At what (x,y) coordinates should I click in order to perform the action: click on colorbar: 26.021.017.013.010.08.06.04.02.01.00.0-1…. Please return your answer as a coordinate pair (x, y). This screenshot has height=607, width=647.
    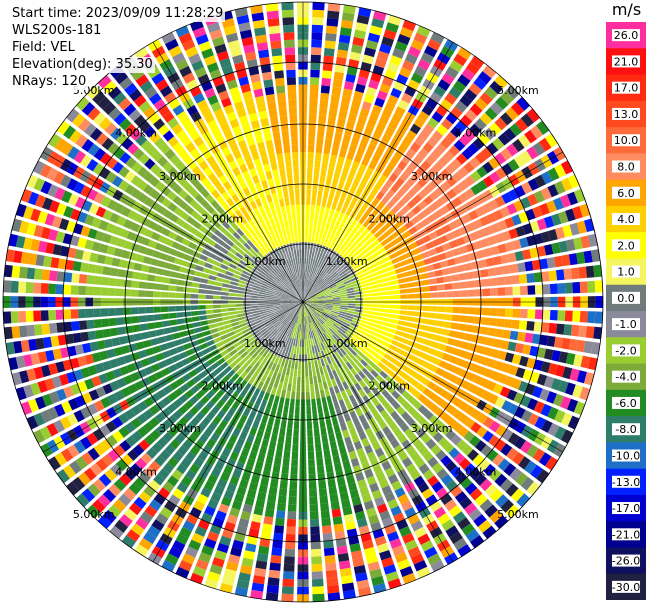
    Looking at the image, I should click on (626, 311).